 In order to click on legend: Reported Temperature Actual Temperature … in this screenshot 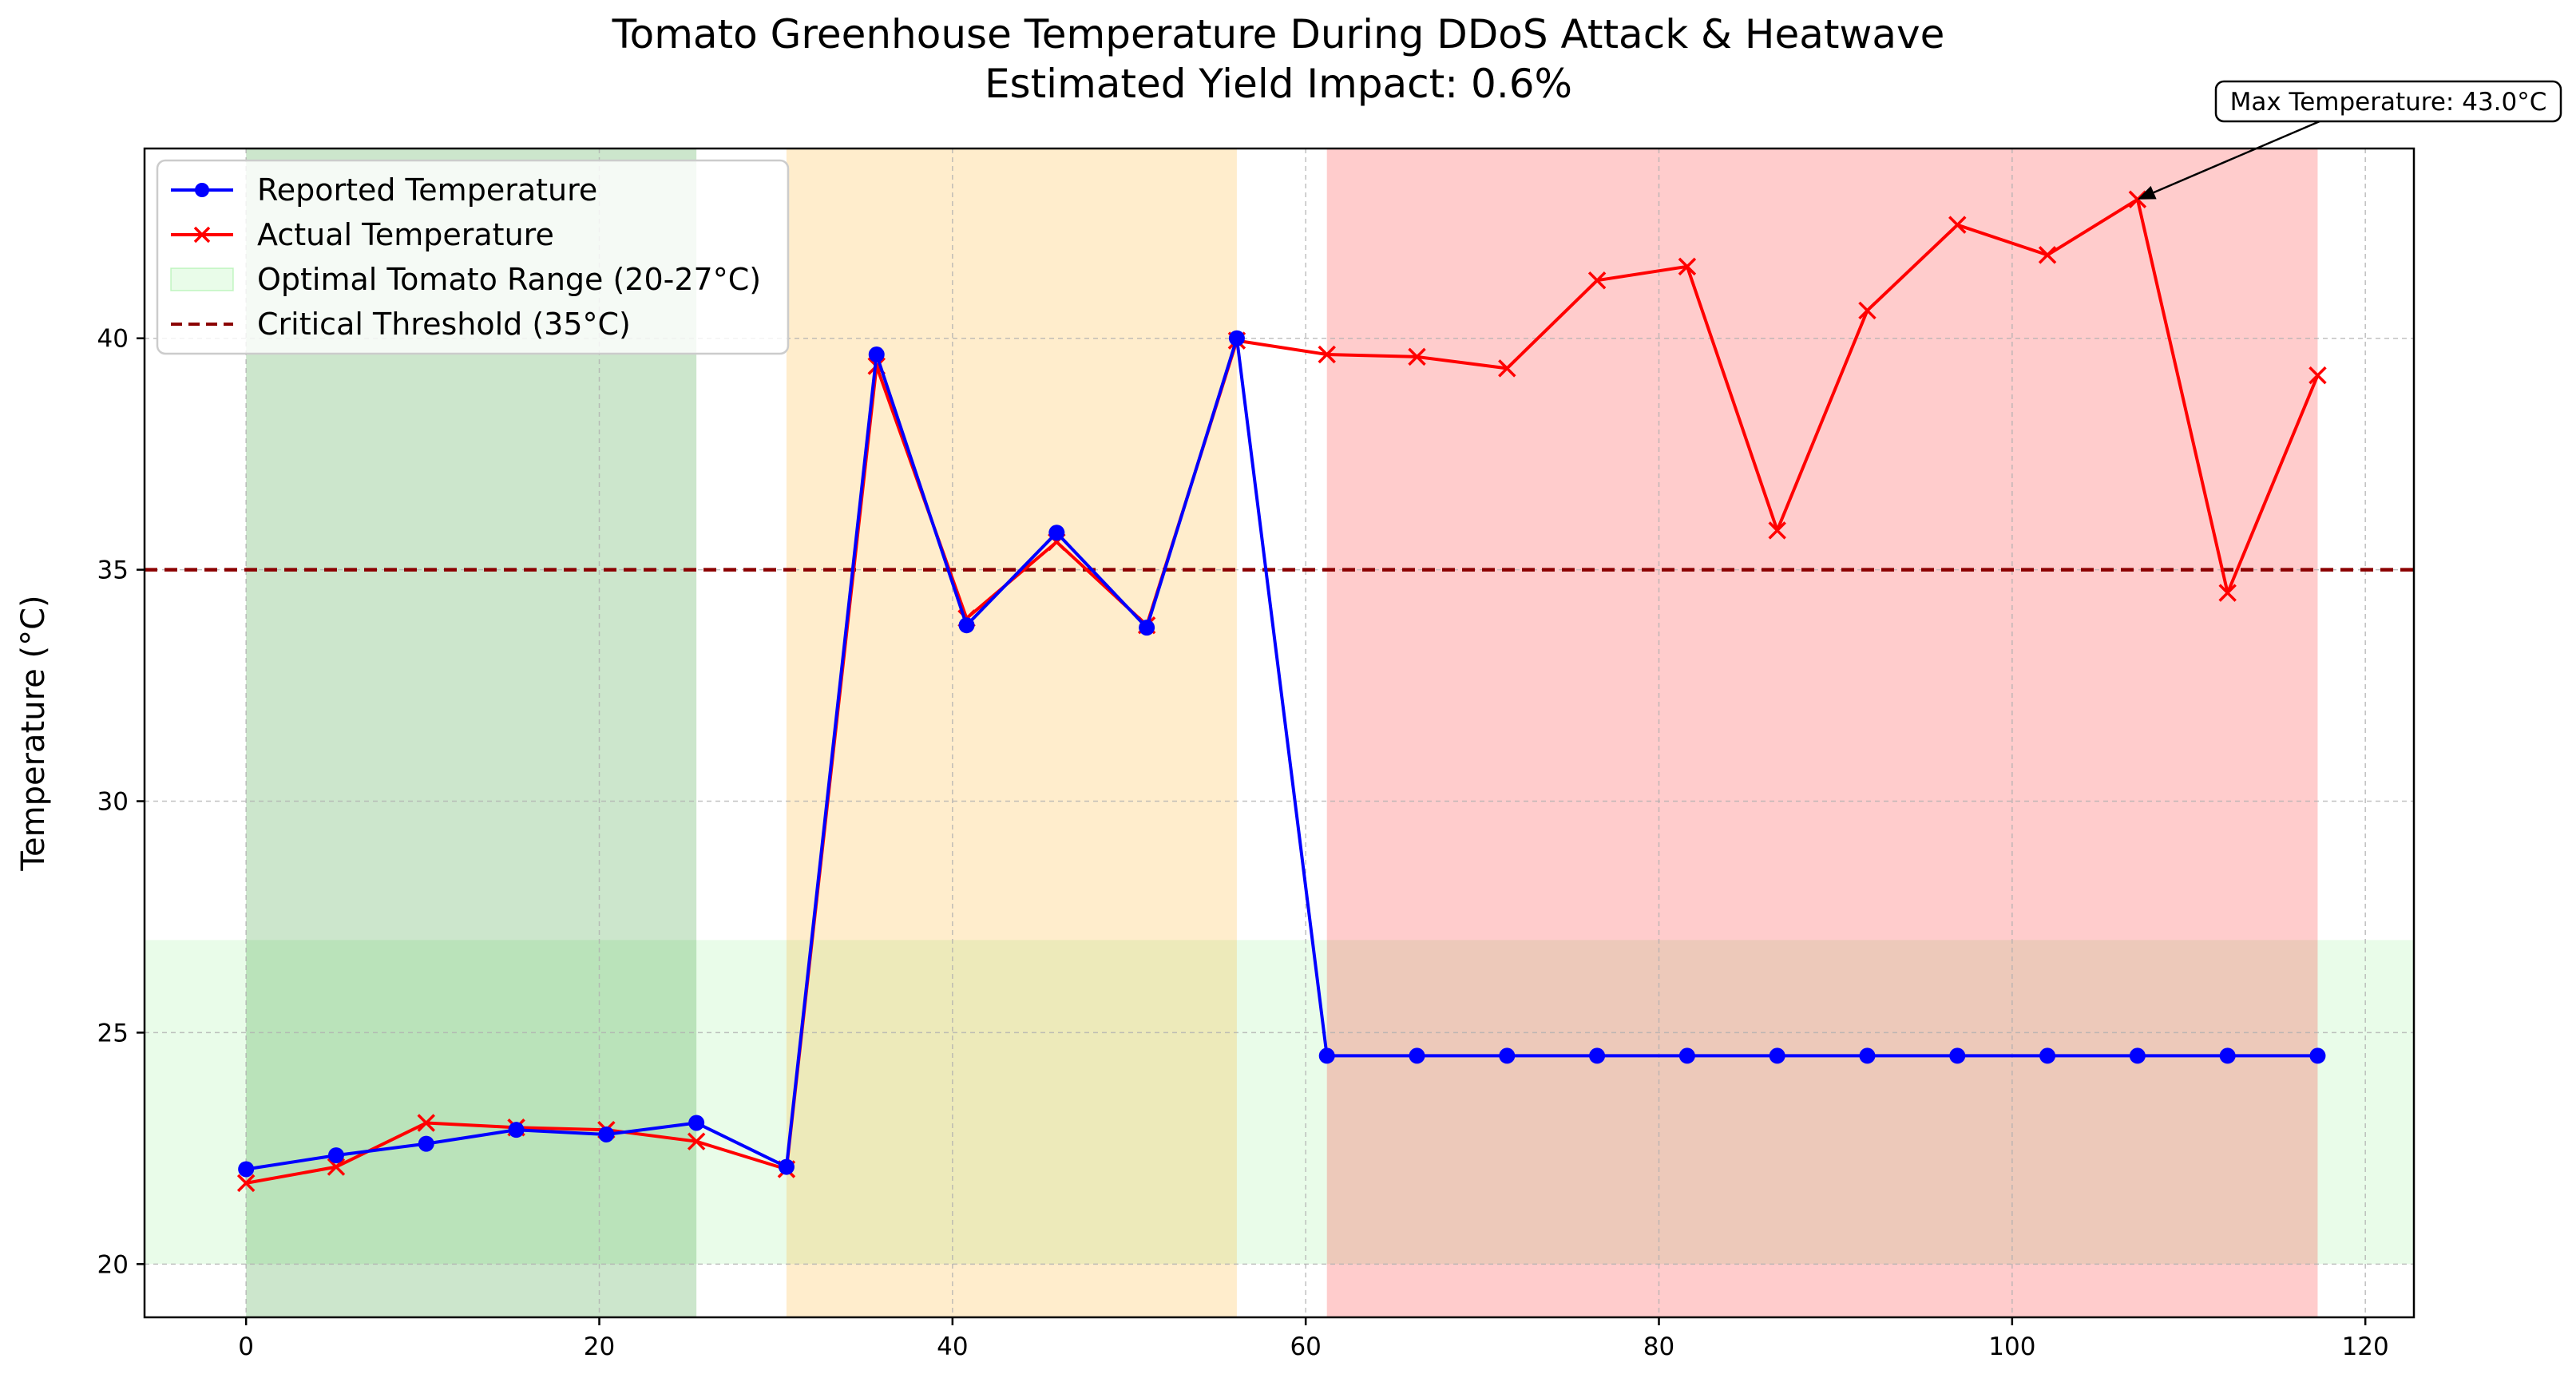, I will do `click(473, 257)`.